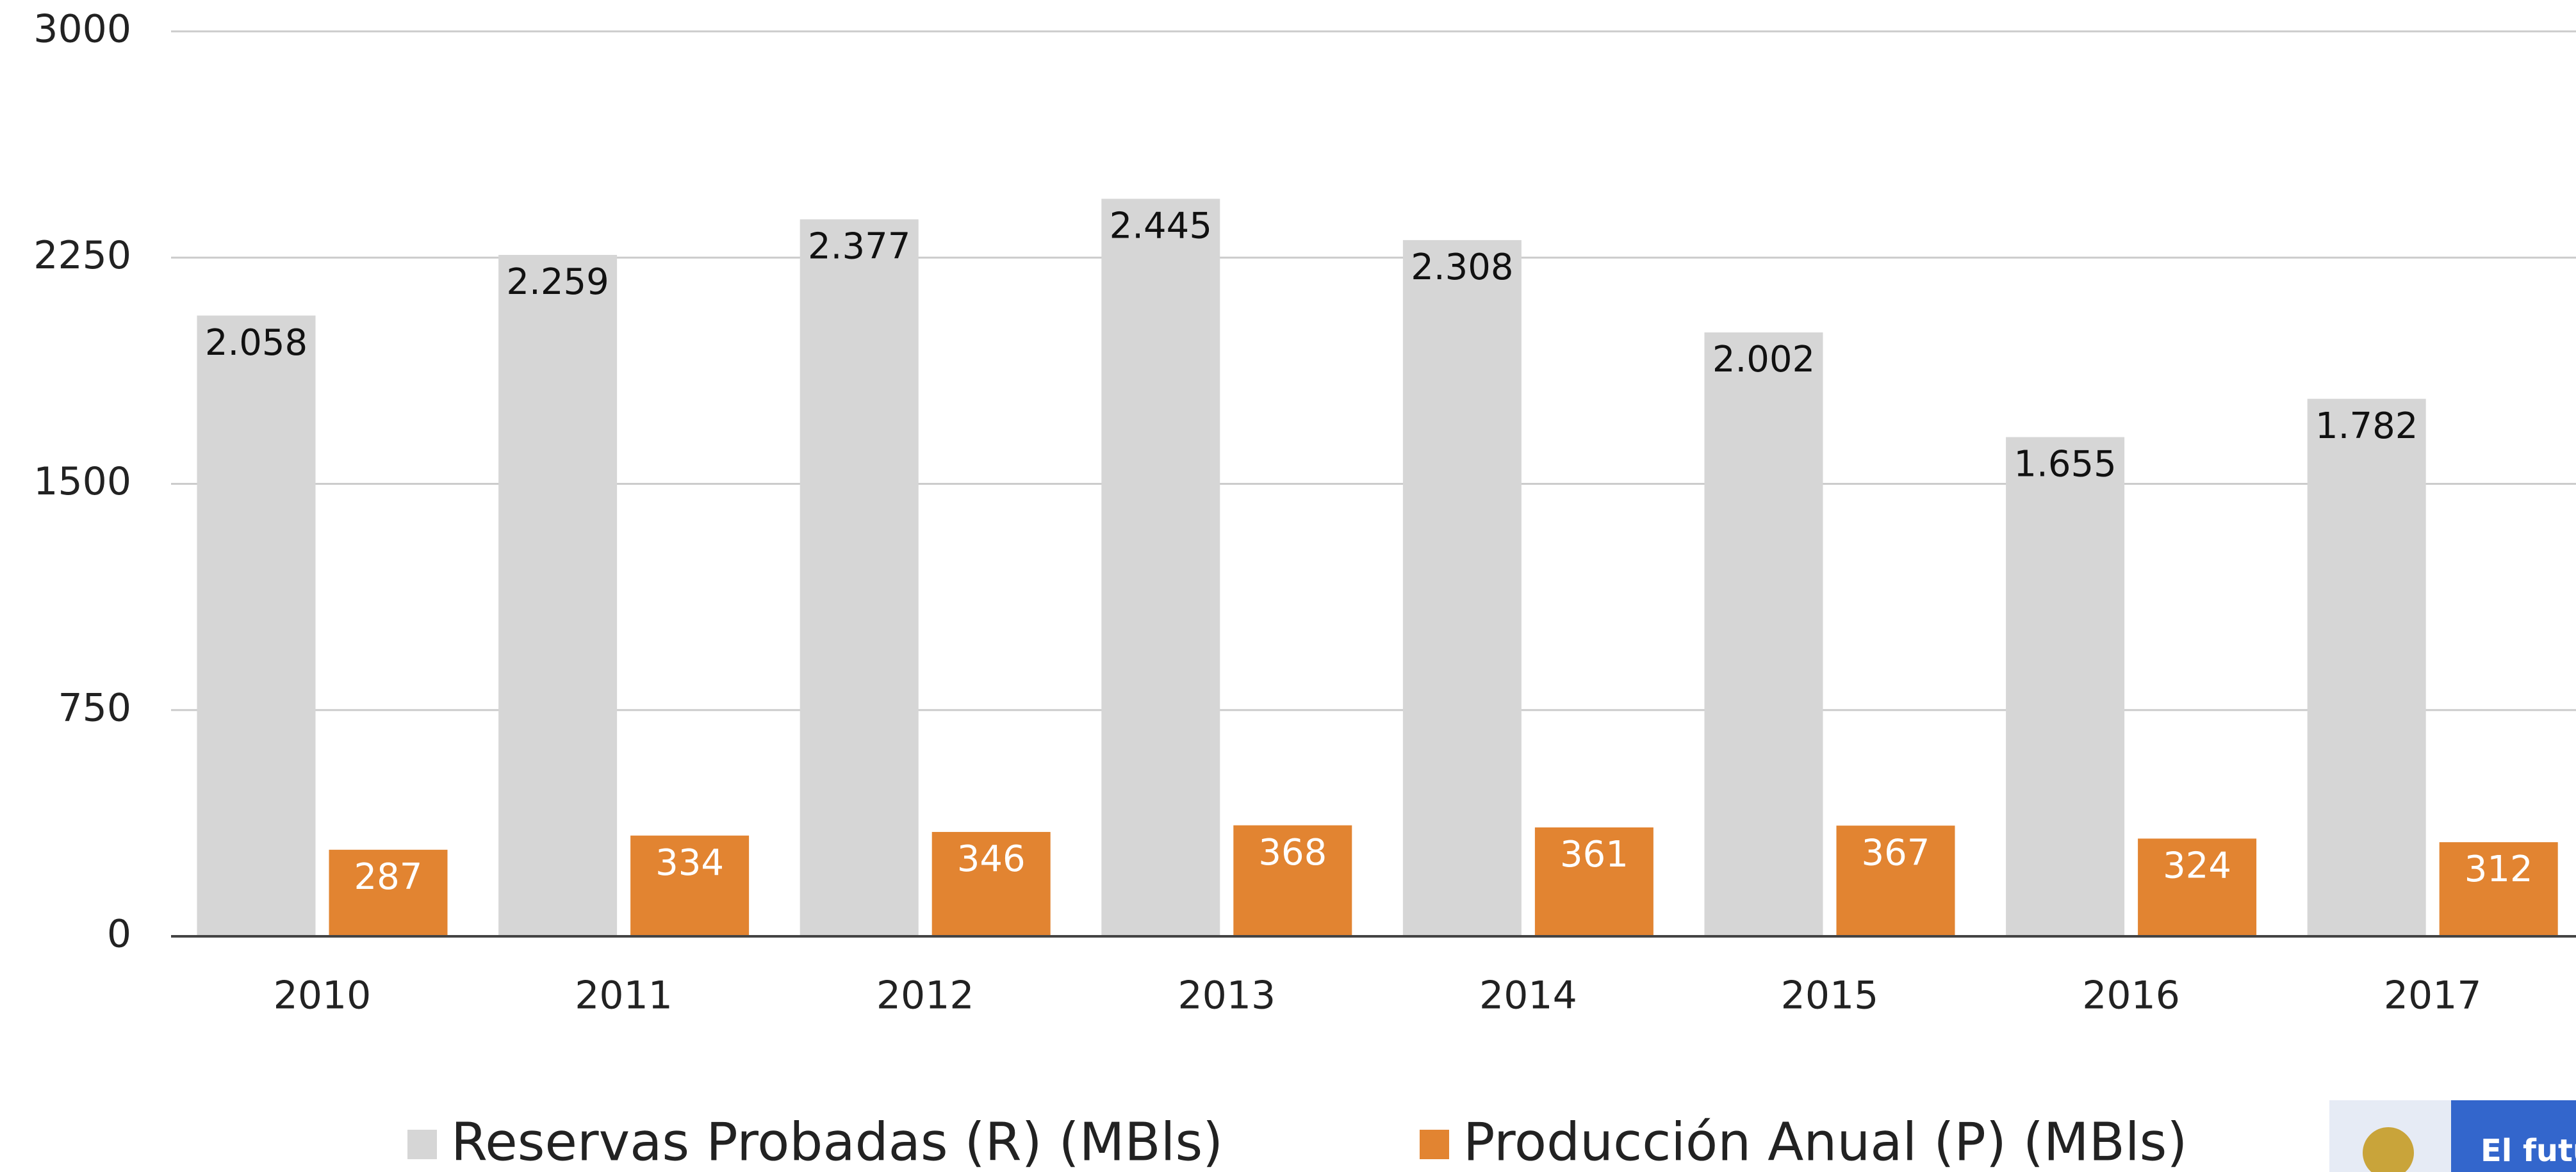 This screenshot has height=1172, width=2576. Describe the element at coordinates (1293, 853) in the screenshot. I see `value-label: 368` at that location.